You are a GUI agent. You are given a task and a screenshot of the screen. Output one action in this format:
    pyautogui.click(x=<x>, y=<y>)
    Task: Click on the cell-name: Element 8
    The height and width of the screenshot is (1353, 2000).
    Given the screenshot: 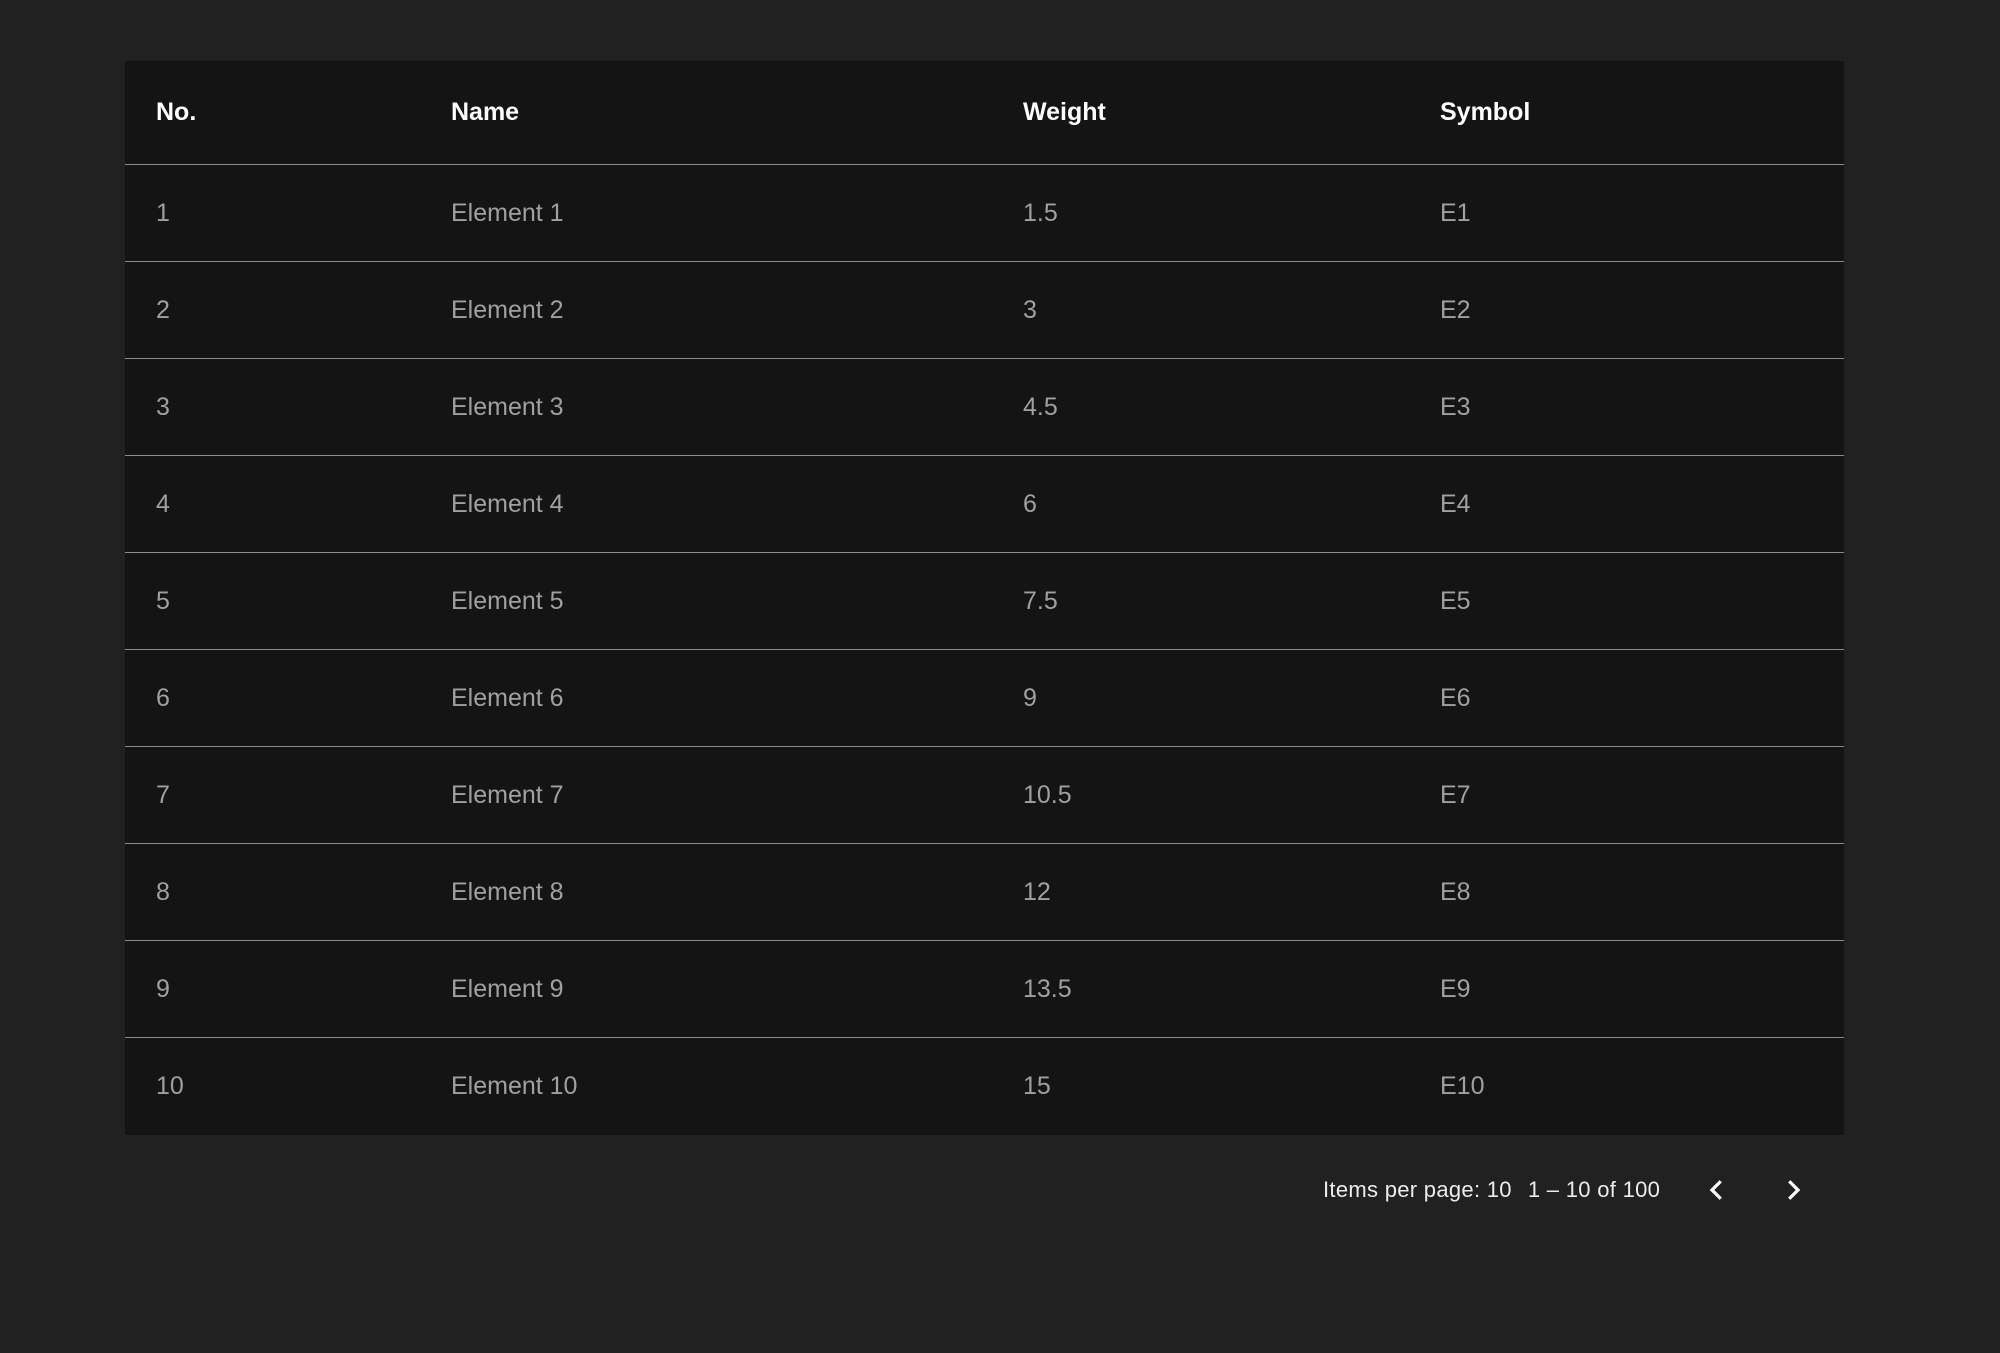 What is the action you would take?
    pyautogui.click(x=507, y=891)
    